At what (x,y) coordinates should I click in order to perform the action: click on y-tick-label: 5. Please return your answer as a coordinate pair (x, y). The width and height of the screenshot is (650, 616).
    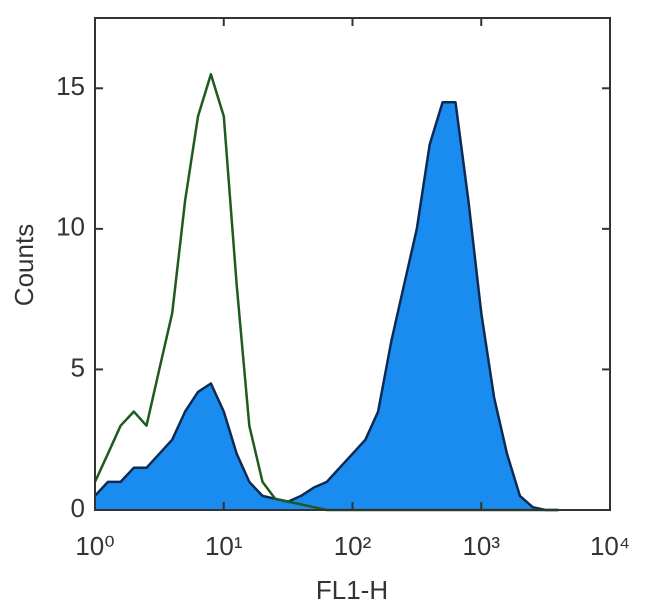
    Looking at the image, I should click on (78, 367).